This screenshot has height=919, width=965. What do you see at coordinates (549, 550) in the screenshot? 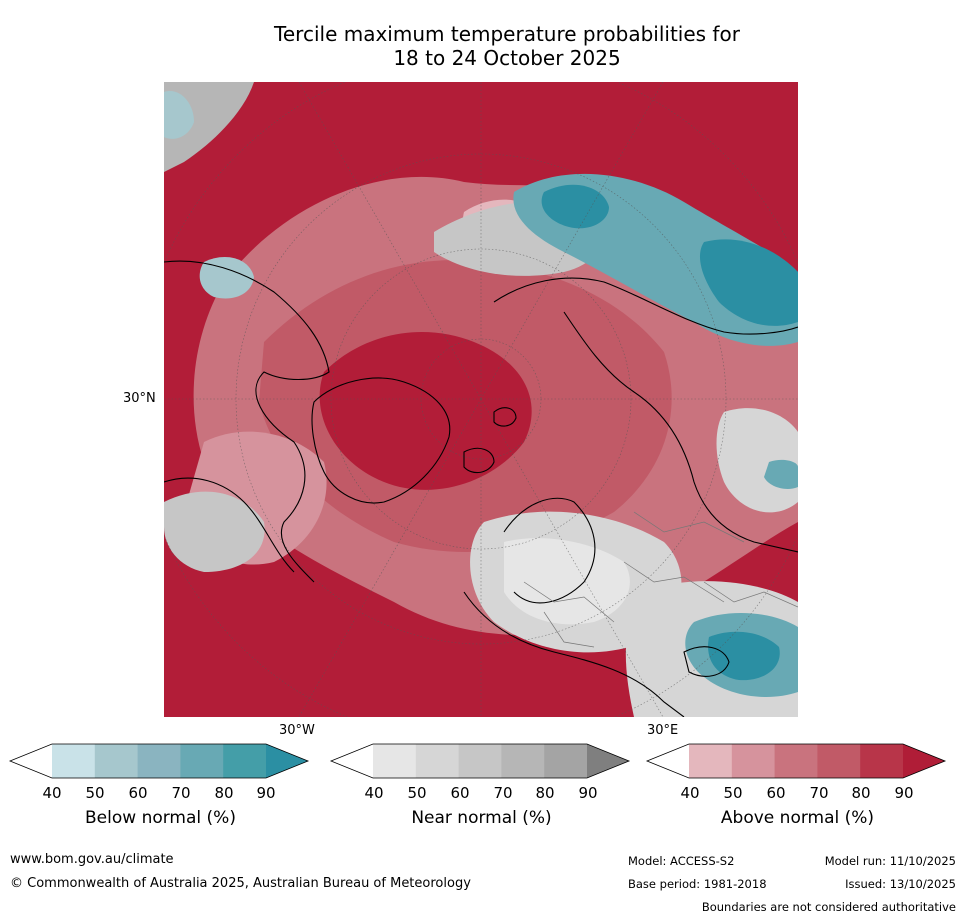
I see `coast-scandinavia` at bounding box center [549, 550].